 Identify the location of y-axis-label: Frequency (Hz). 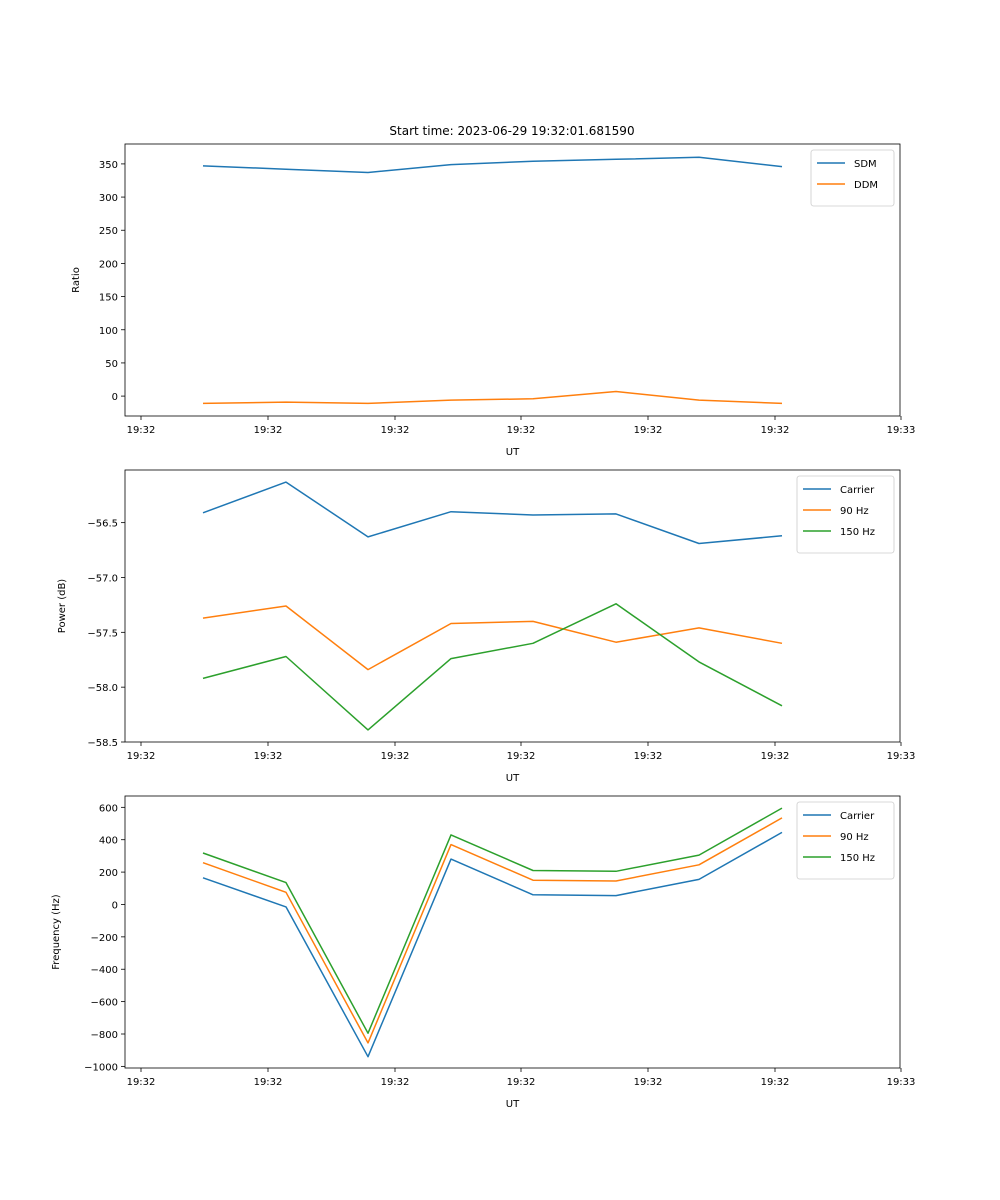
(56, 932).